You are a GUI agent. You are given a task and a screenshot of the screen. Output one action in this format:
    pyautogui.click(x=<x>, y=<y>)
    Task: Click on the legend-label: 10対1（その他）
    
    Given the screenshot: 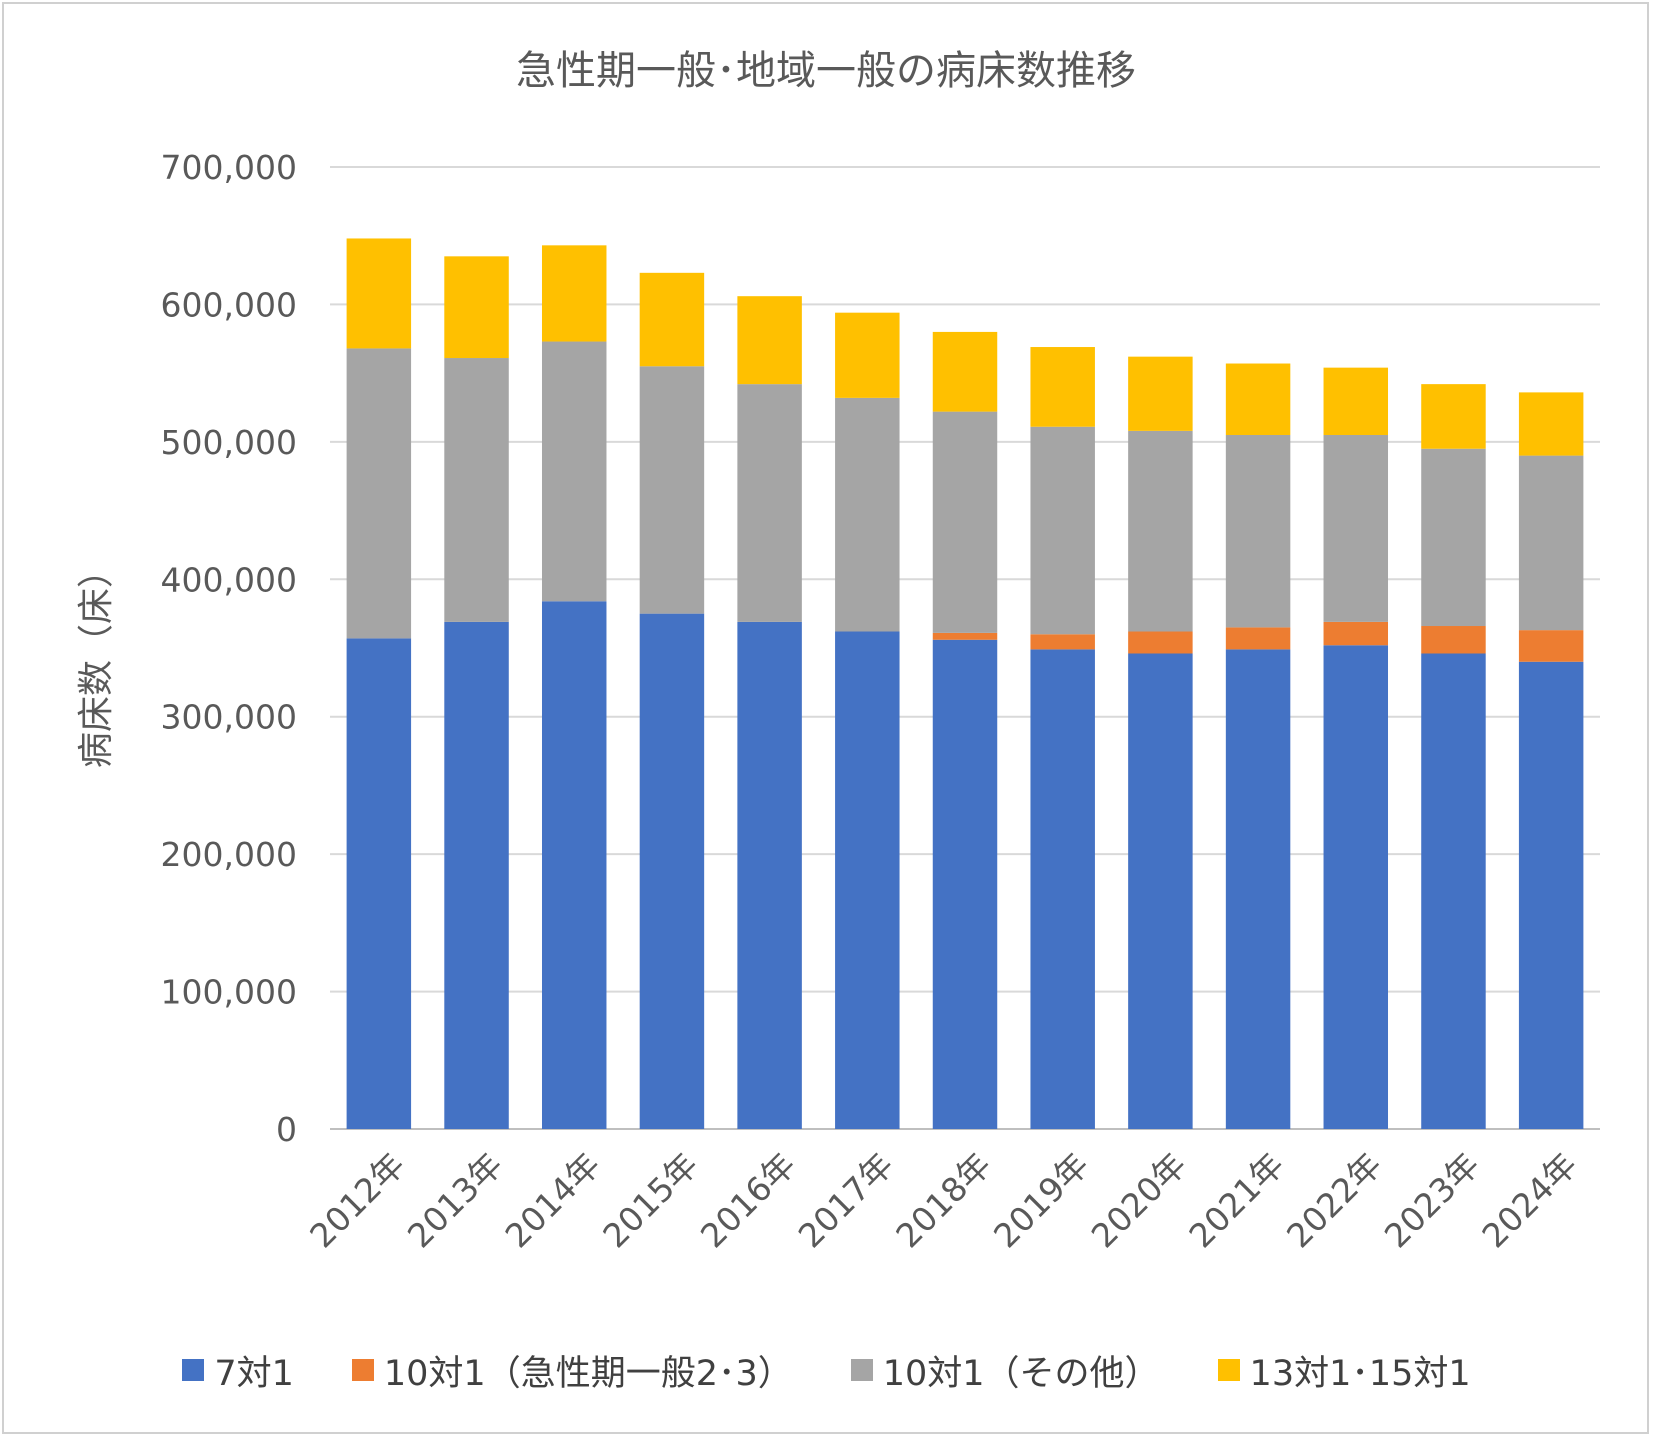 What is the action you would take?
    pyautogui.click(x=1021, y=1373)
    